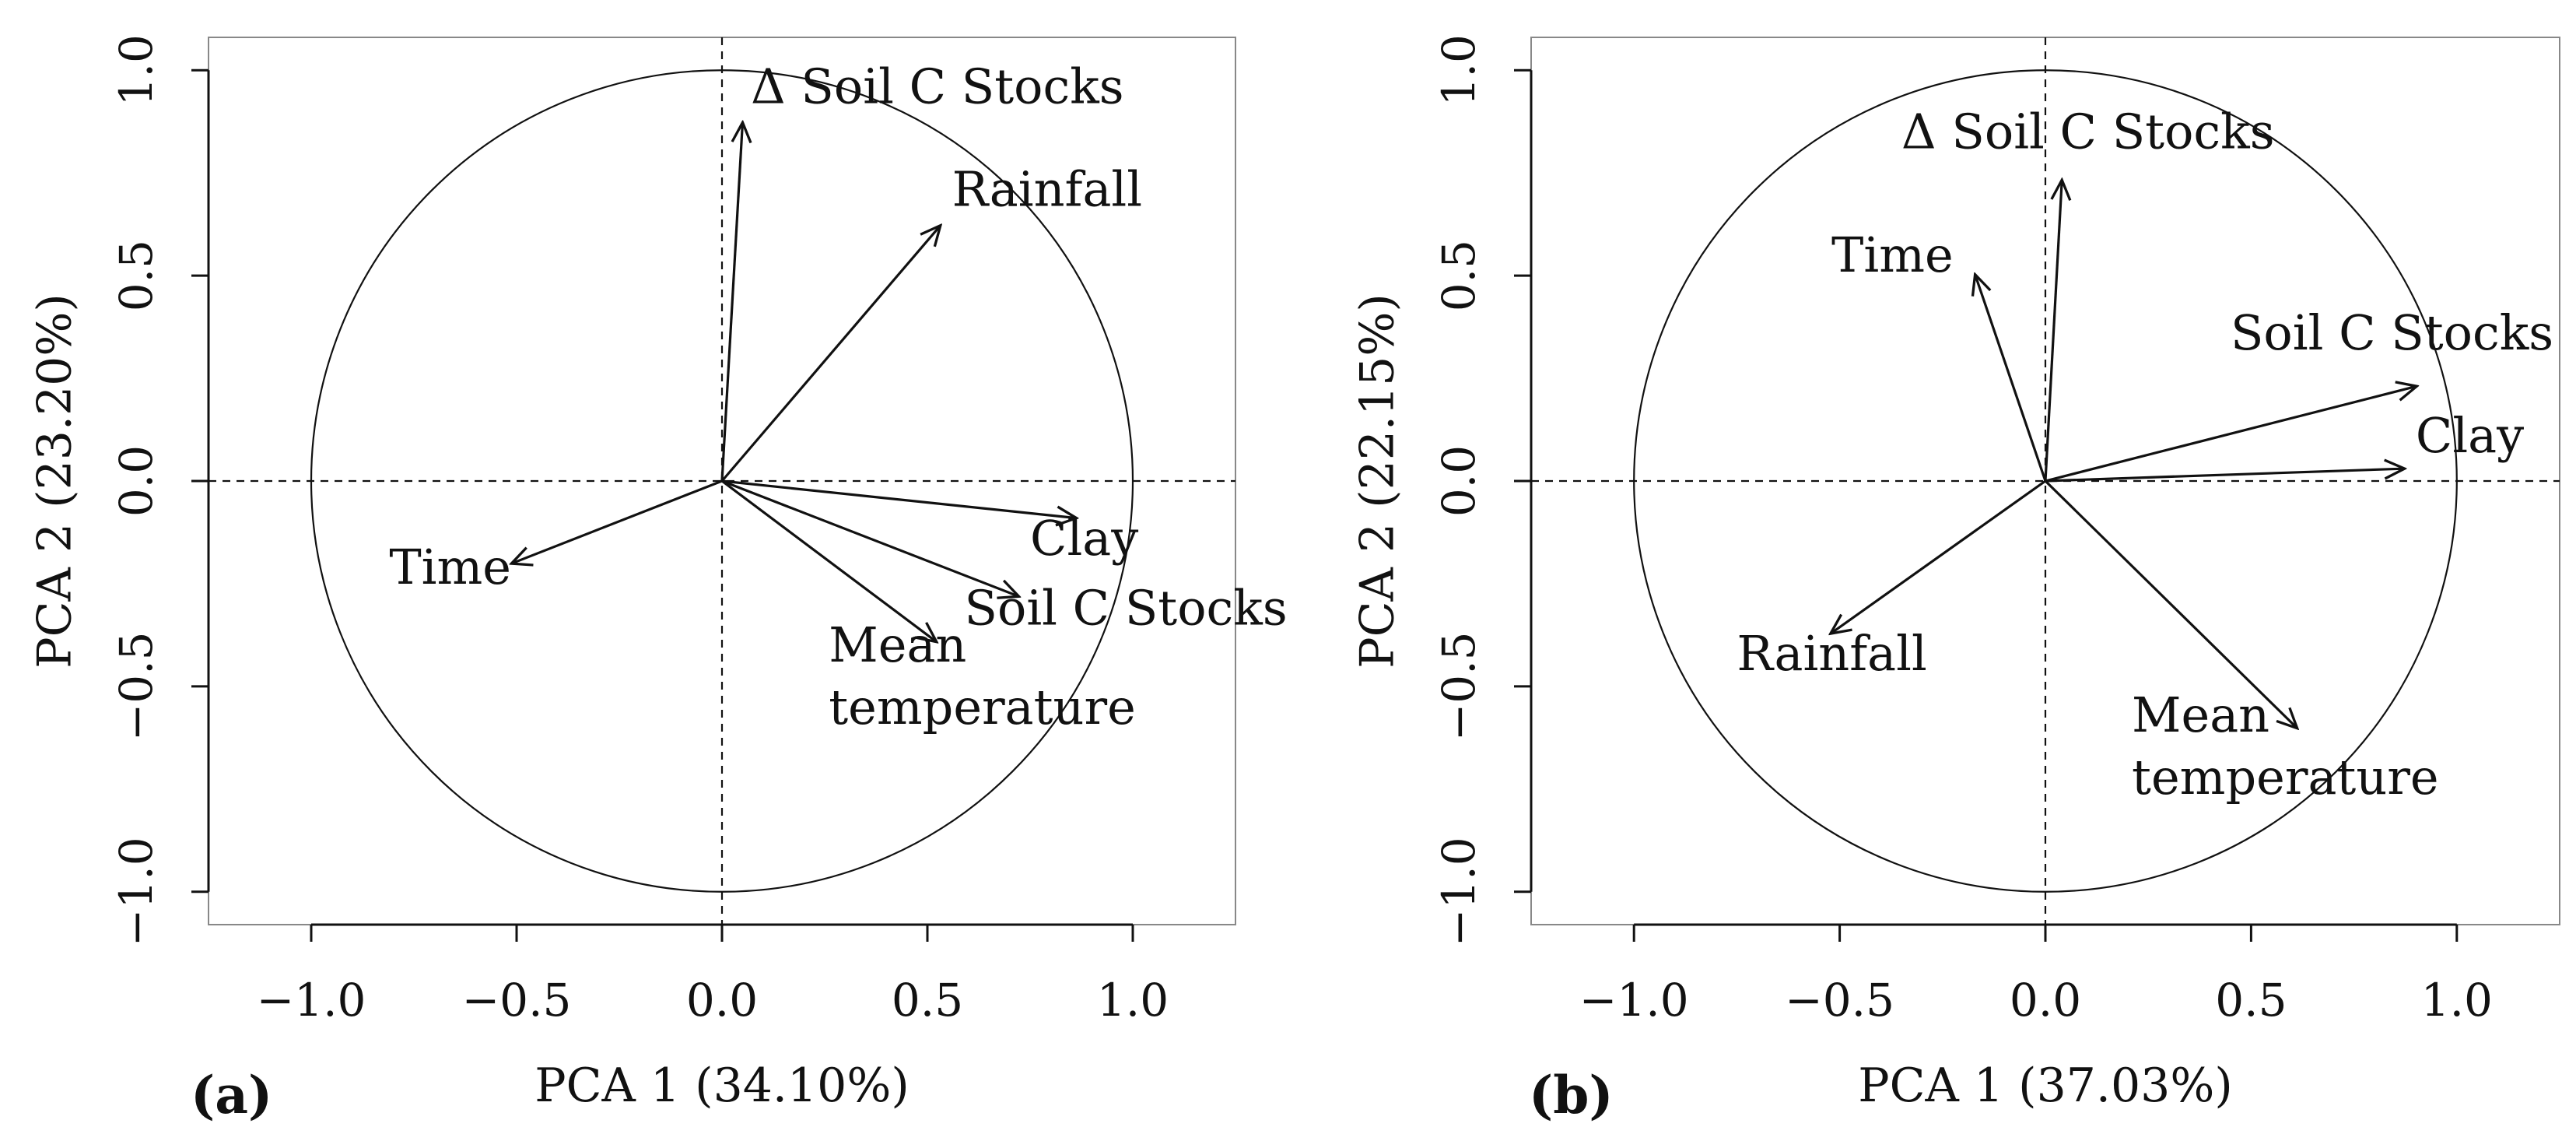 The height and width of the screenshot is (1141, 2576). What do you see at coordinates (721, 1085) in the screenshot?
I see `x-axis-title: PCA 1 (34.10%)` at bounding box center [721, 1085].